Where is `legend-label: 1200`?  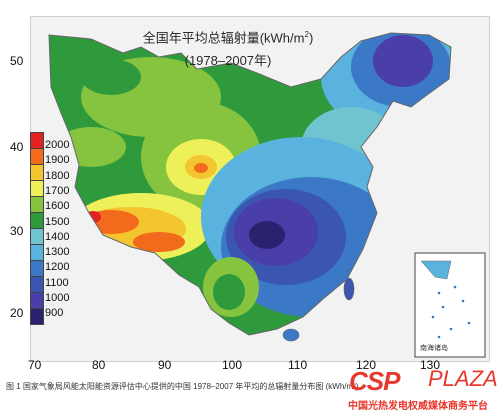
legend-label: 1200 is located at coordinates (57, 267).